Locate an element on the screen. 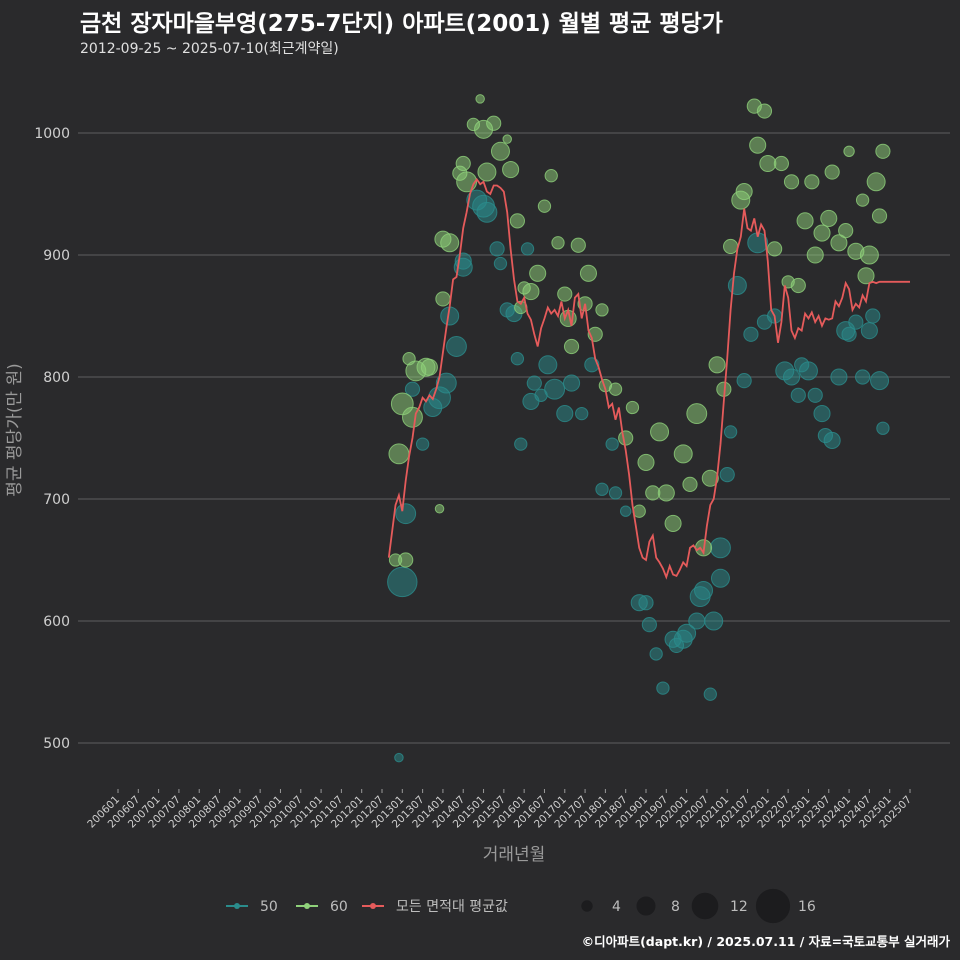  legend-label: 모든 면적대 평균값 is located at coordinates (452, 907).